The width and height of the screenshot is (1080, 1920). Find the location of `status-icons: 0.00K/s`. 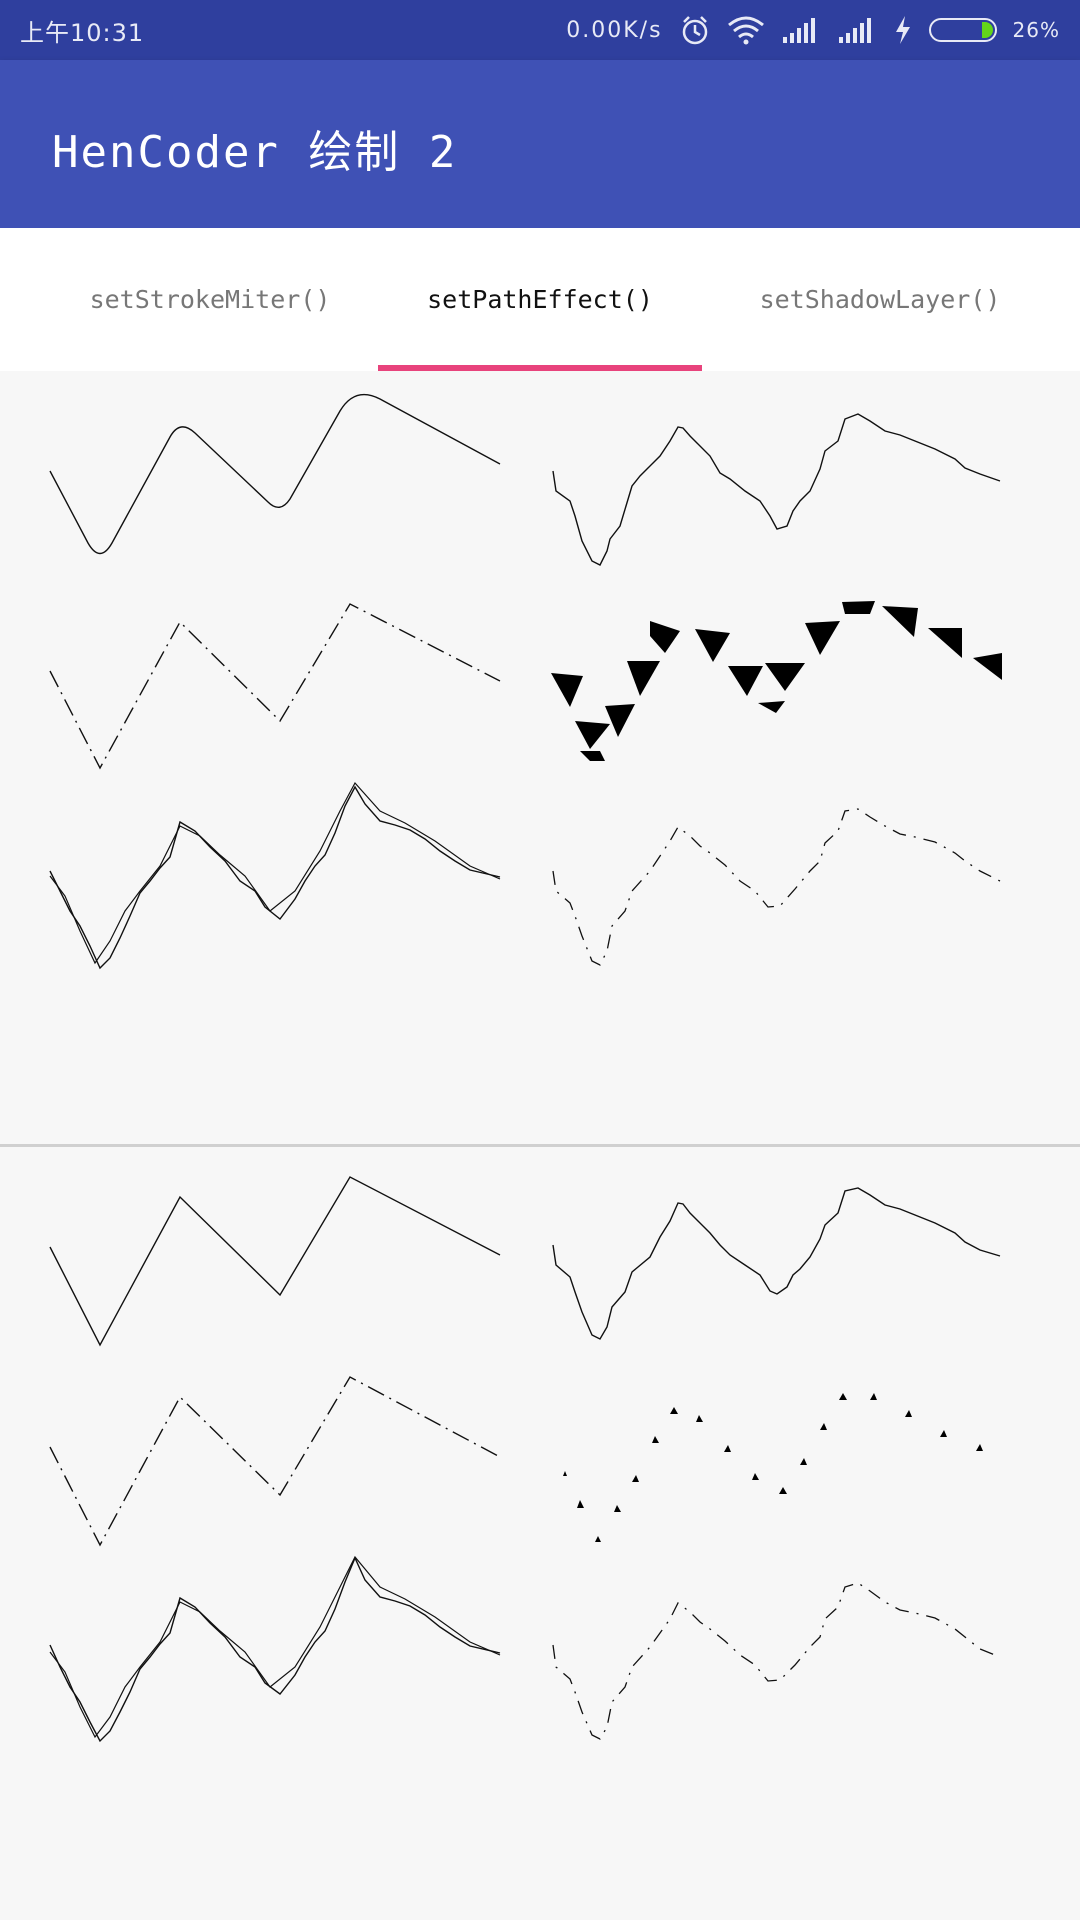

status-icons: 0.00K/s is located at coordinates (813, 30).